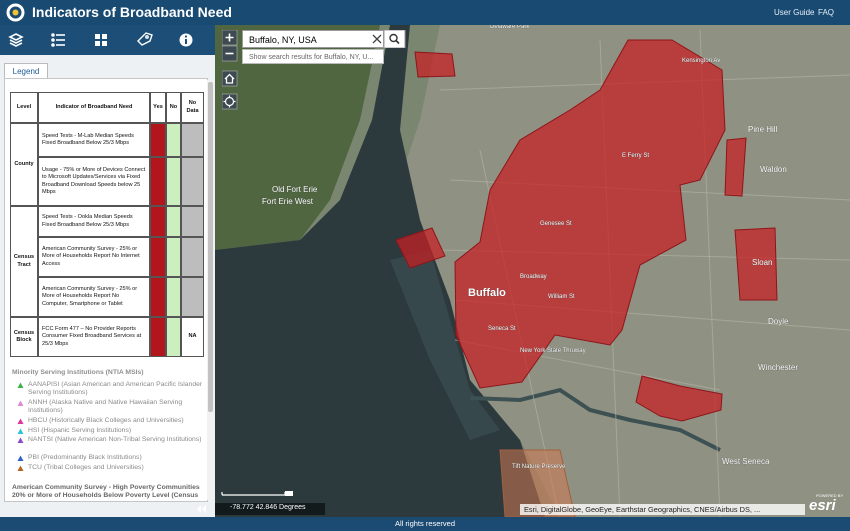 The height and width of the screenshot is (531, 850). What do you see at coordinates (297, 137) in the screenshot?
I see `canada-land` at bounding box center [297, 137].